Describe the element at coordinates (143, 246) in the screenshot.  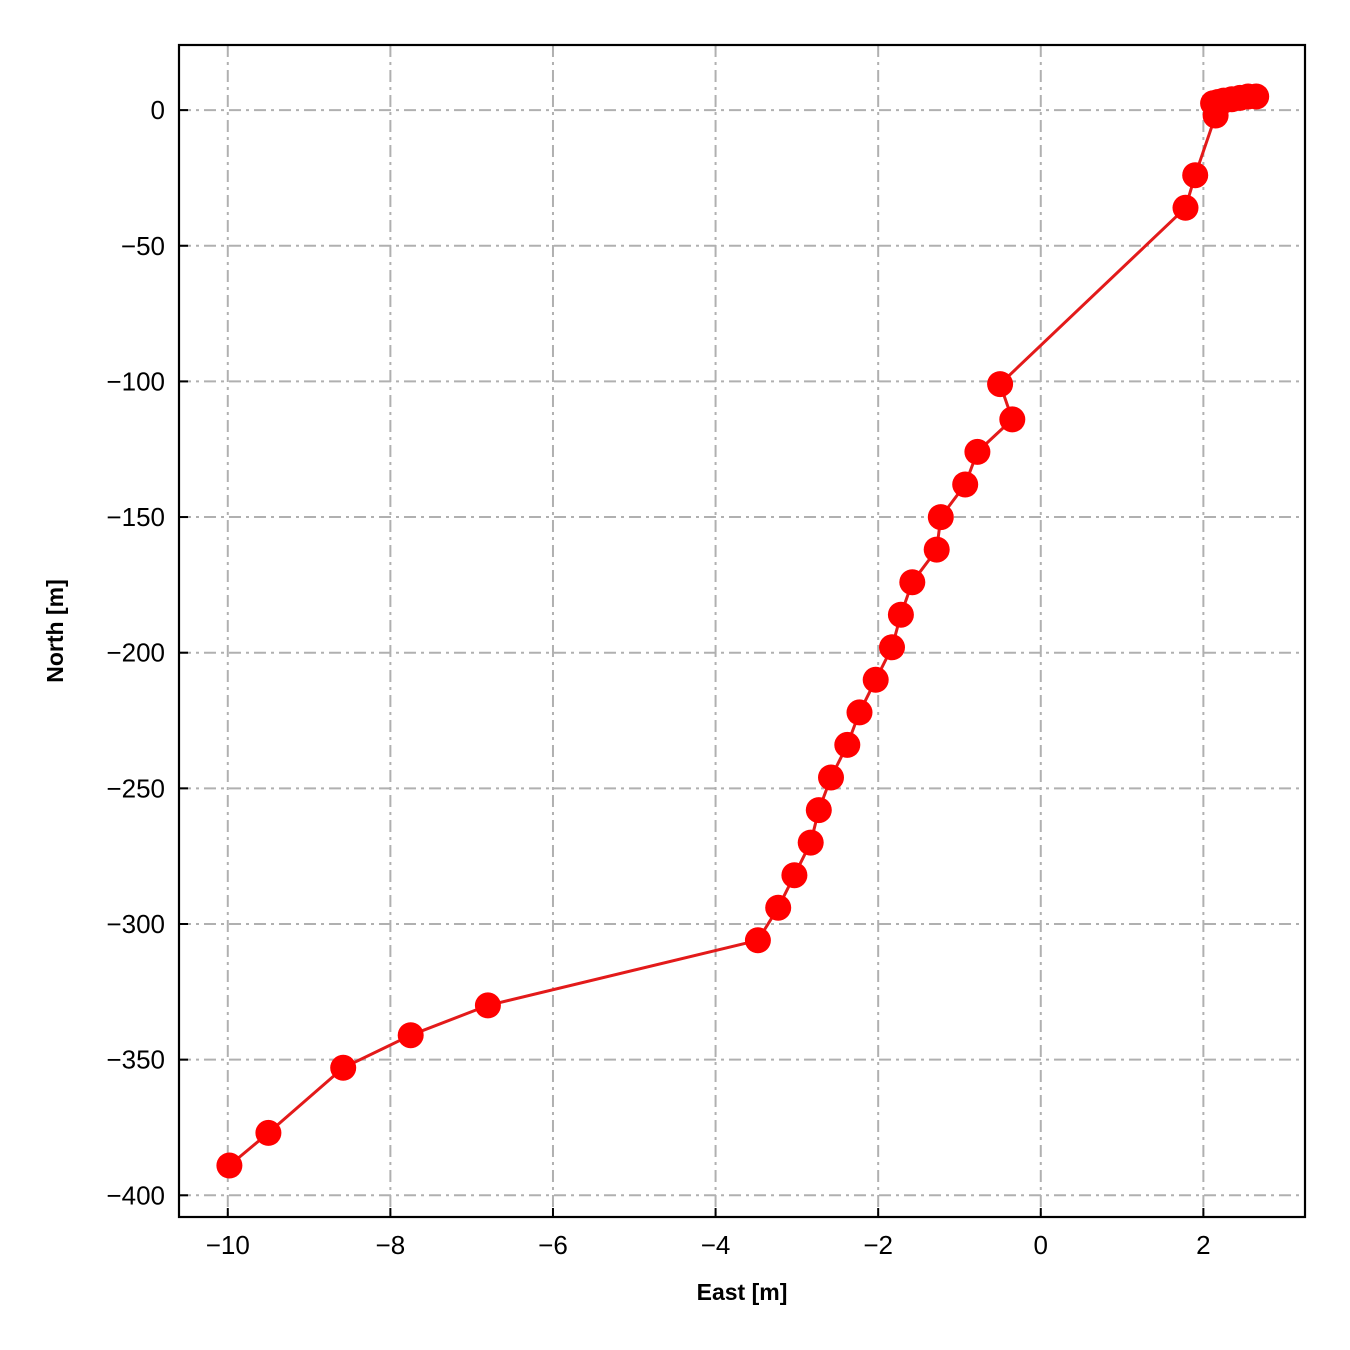
I see `y-tick-label: −50` at that location.